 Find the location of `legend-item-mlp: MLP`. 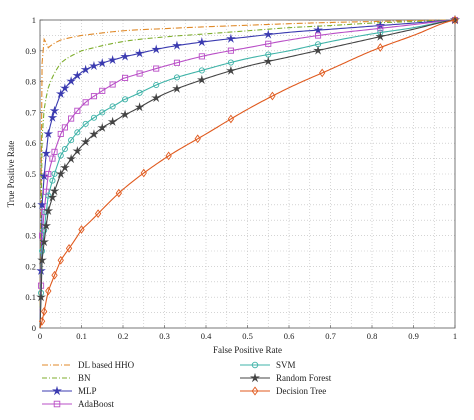

legend-item-mlp: MLP is located at coordinates (68, 391).